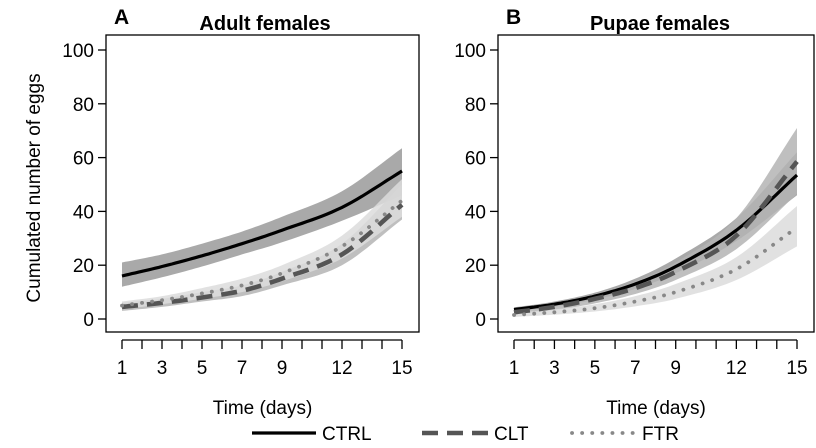 The width and height of the screenshot is (816, 448). I want to click on confidence-band-ftr, so click(655, 261).